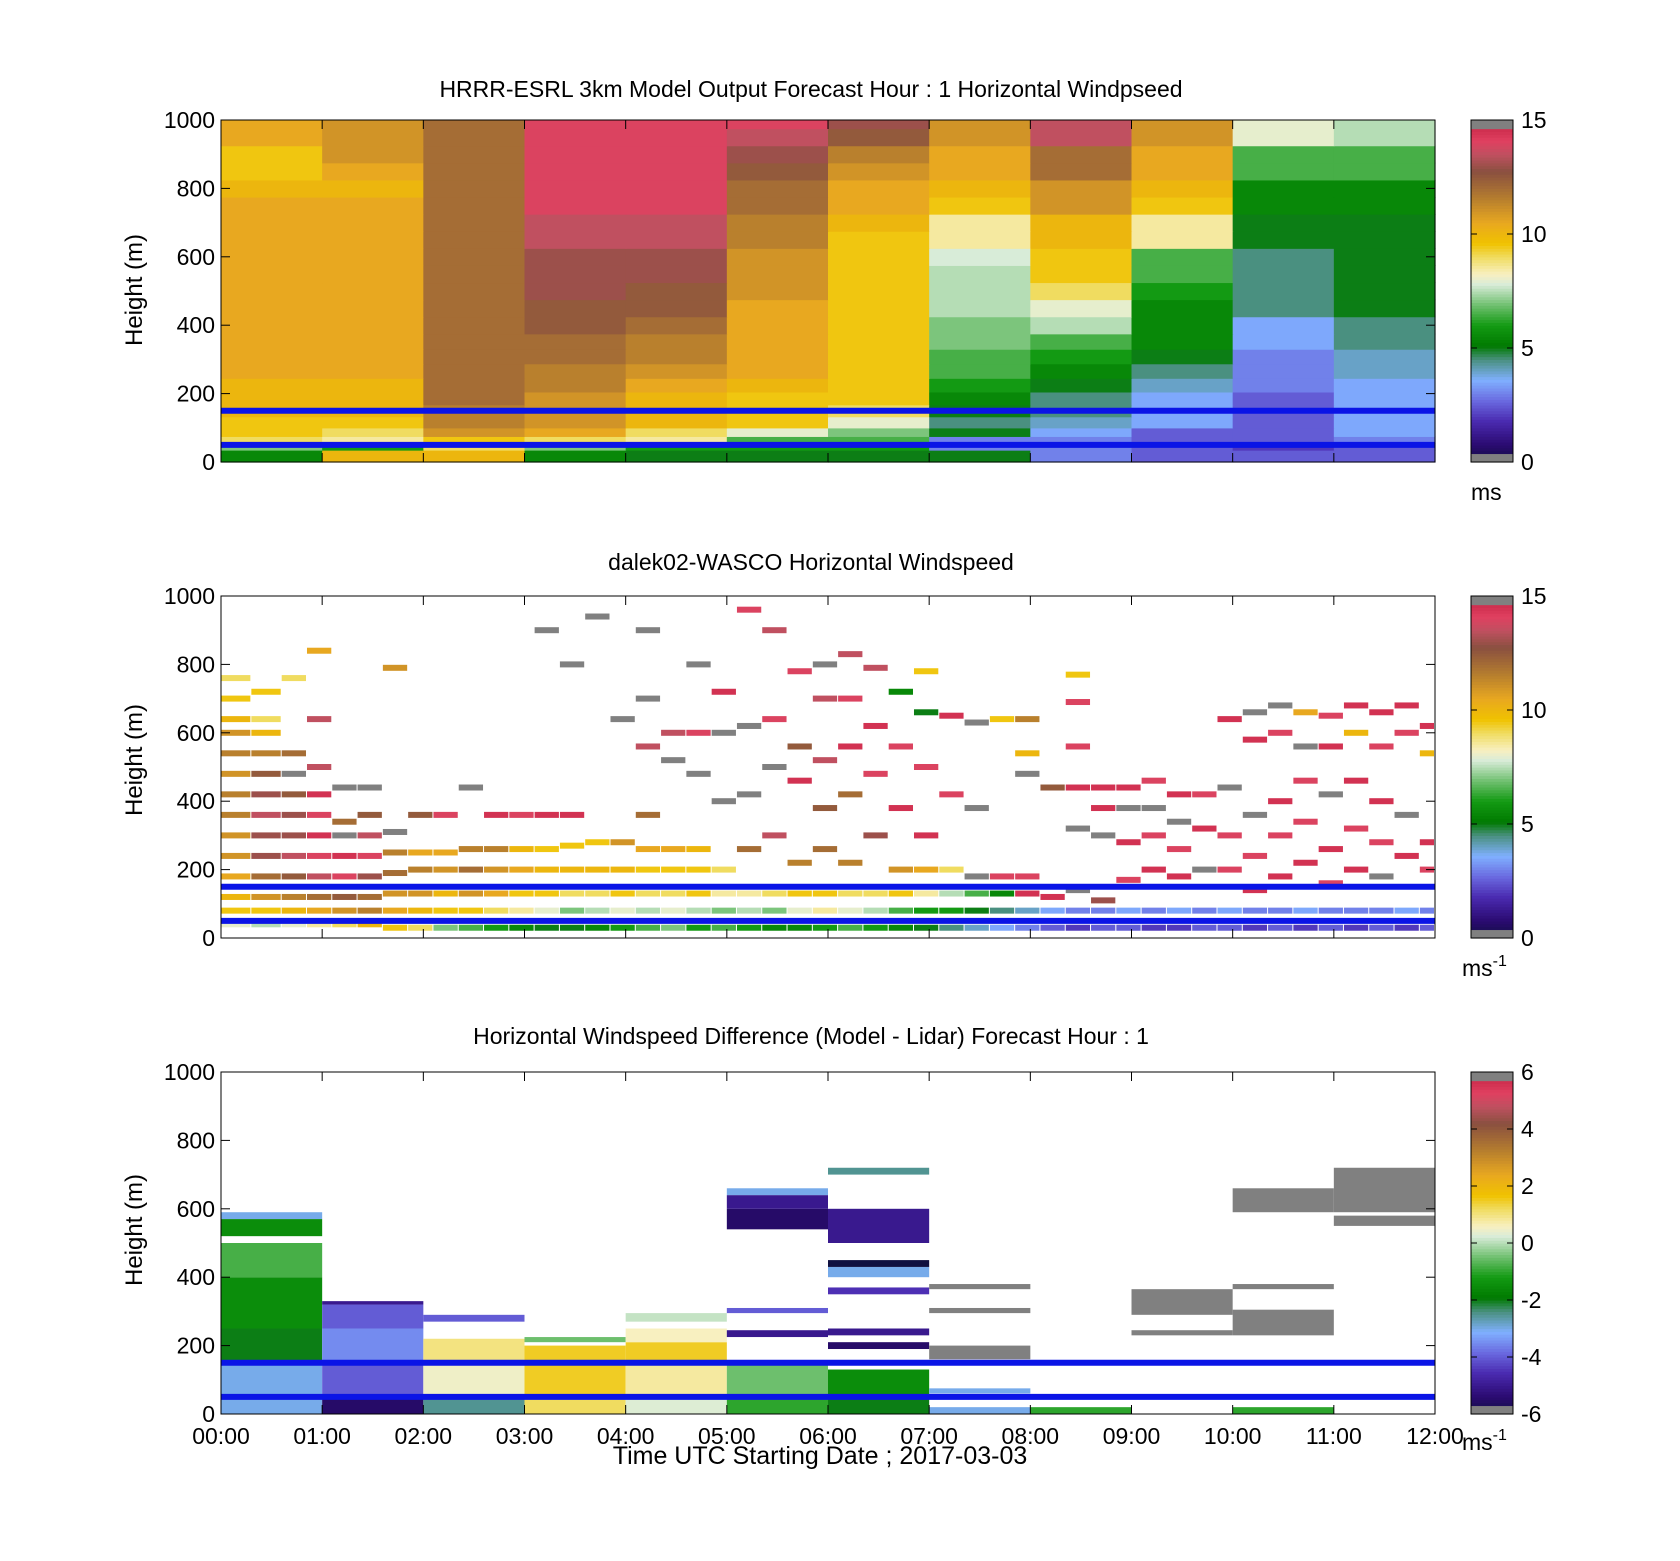 The image size is (1680, 1561). Describe the element at coordinates (1527, 824) in the screenshot. I see `colorbar-tick-label: 5` at that location.